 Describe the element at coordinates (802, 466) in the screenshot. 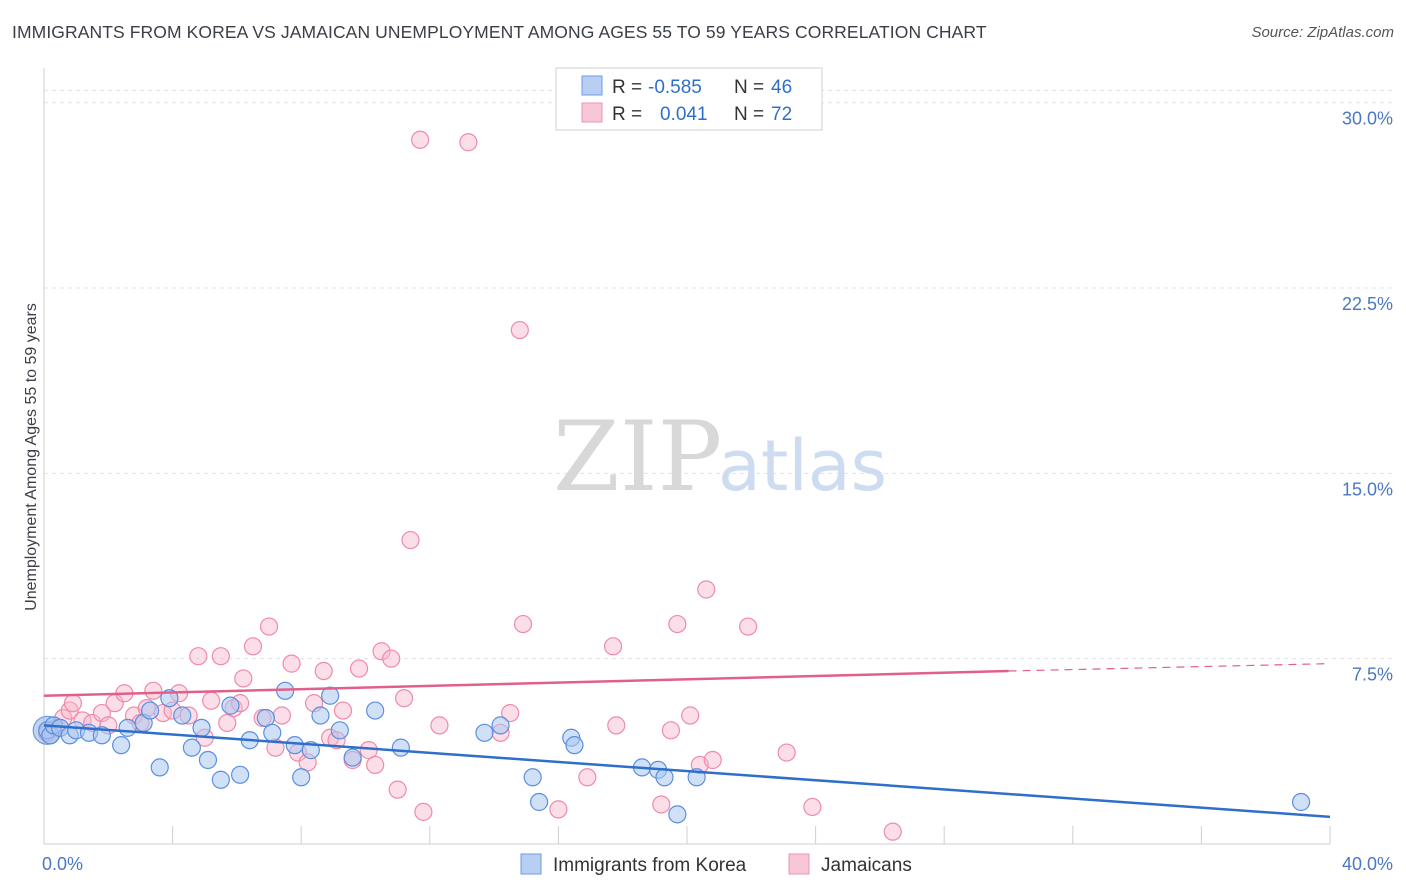

I see `watermark-atlas: atlas` at that location.